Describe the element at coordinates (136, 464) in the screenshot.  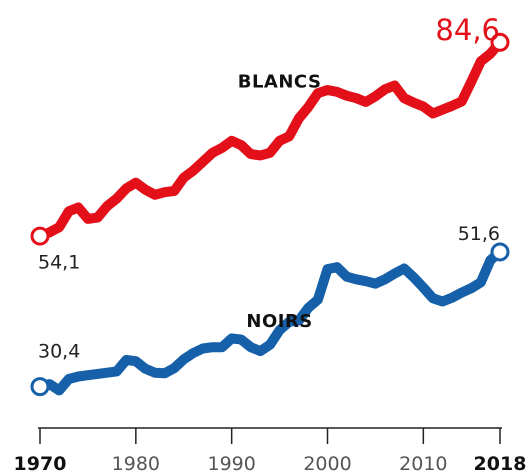
I see `x-tick-label: 1980` at that location.